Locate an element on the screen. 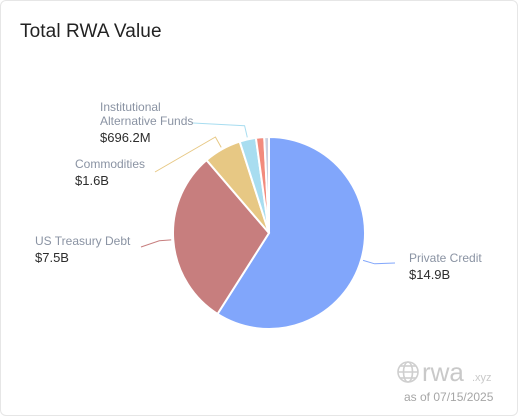  watermark-suffix: .xyz is located at coordinates (482, 378).